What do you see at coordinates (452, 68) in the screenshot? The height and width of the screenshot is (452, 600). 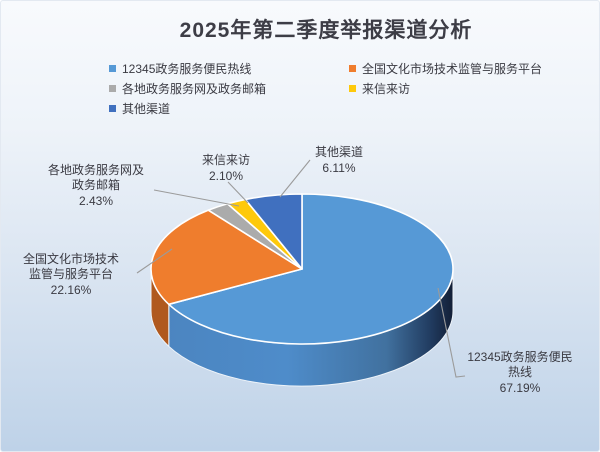 I see `legend-label: 全国文化市场技术监管与服务平台` at bounding box center [452, 68].